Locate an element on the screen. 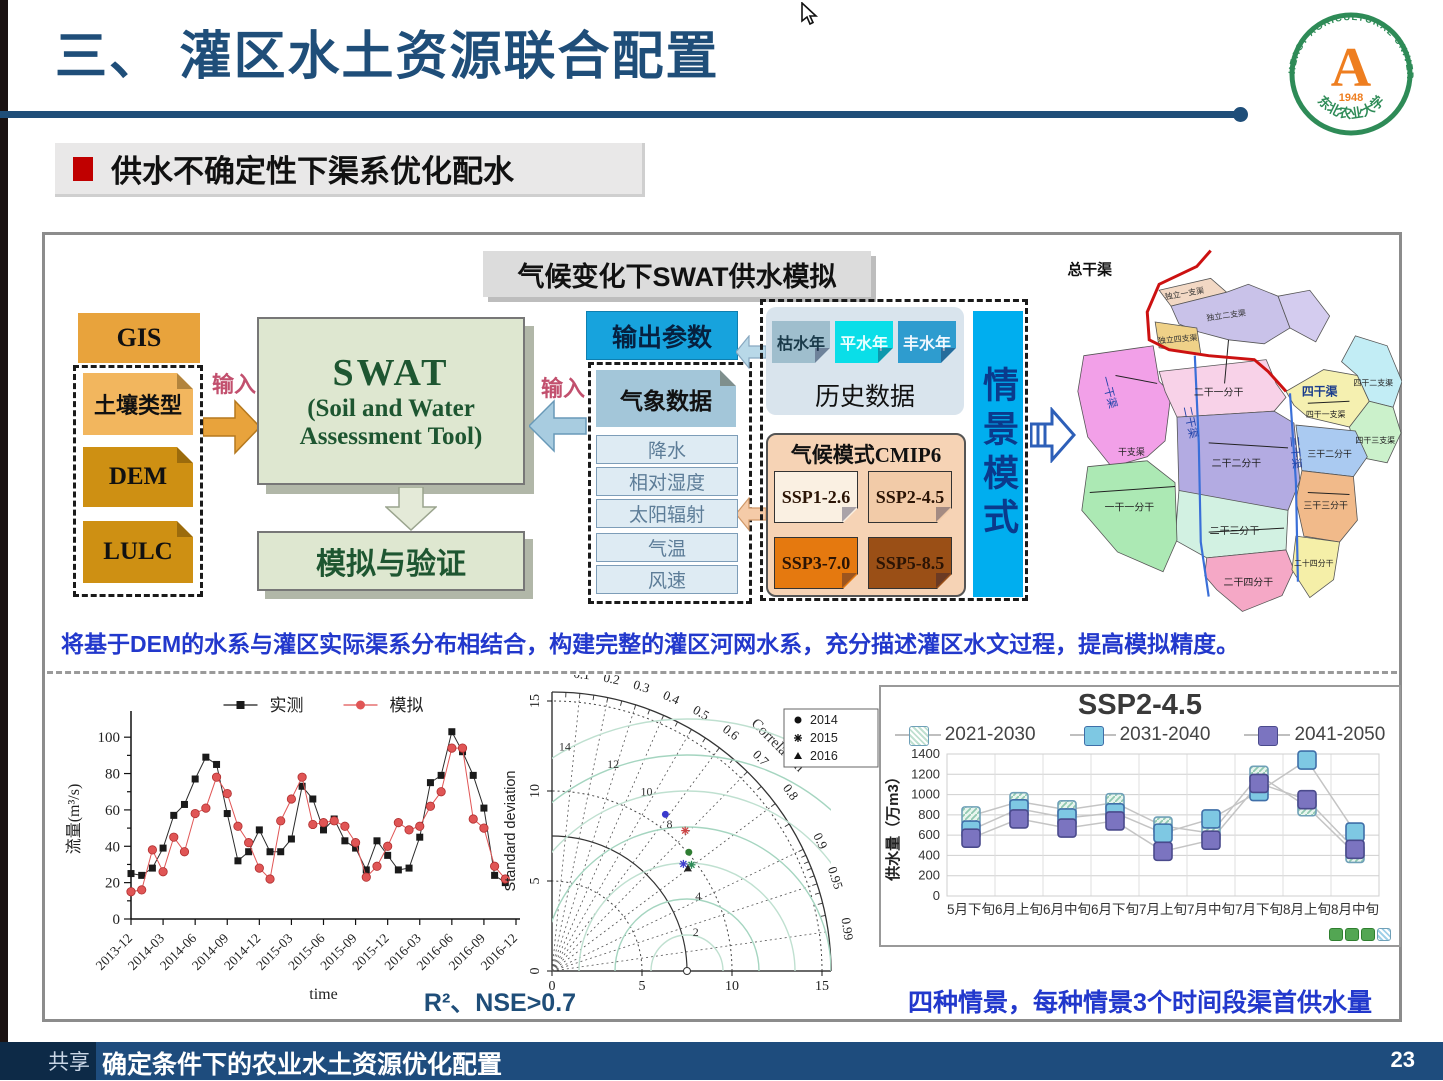  svg-text: 80 is located at coordinates (112, 775).